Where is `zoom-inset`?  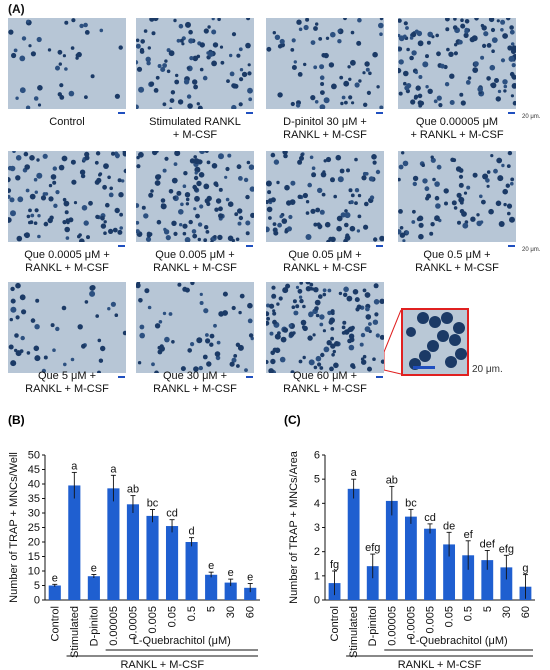
zoom-inset is located at coordinates (435, 342).